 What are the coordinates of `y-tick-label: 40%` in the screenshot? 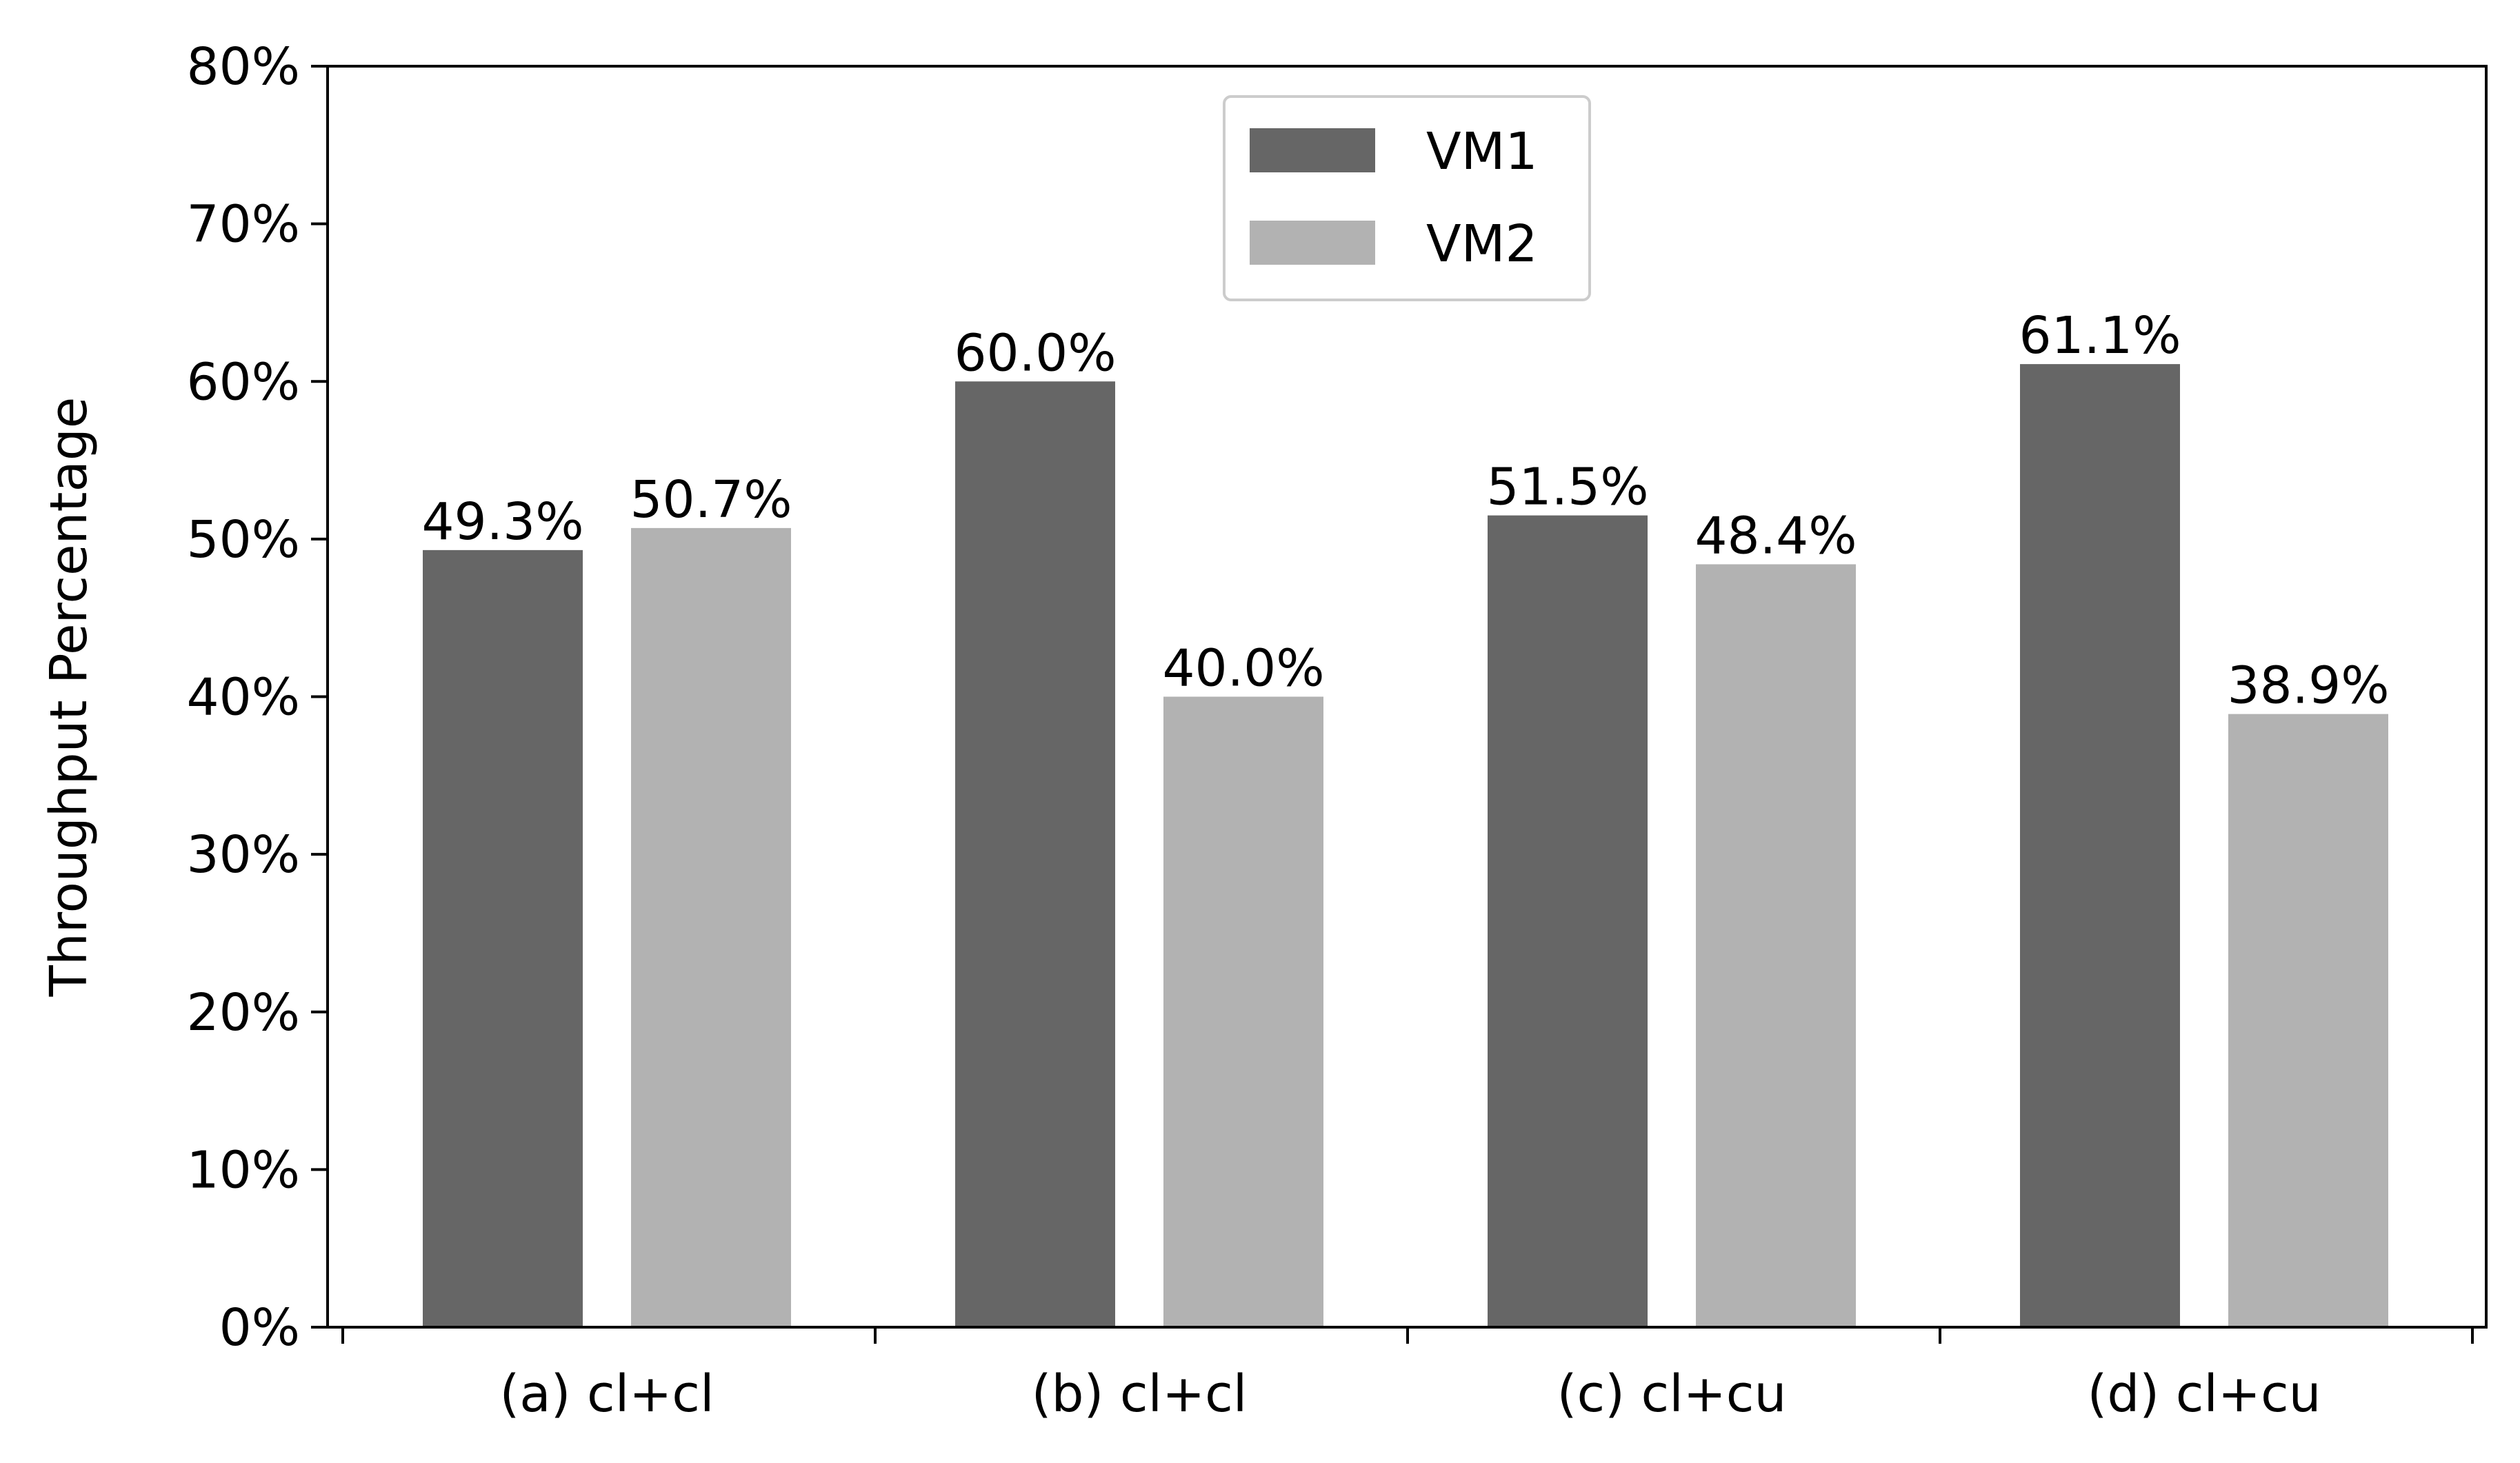 It's located at (243, 697).